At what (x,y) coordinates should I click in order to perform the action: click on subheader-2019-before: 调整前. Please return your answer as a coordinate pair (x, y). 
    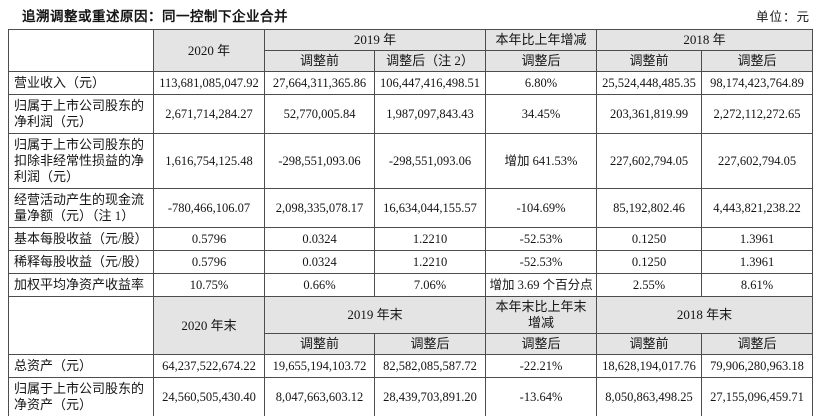
    Looking at the image, I should click on (319, 61).